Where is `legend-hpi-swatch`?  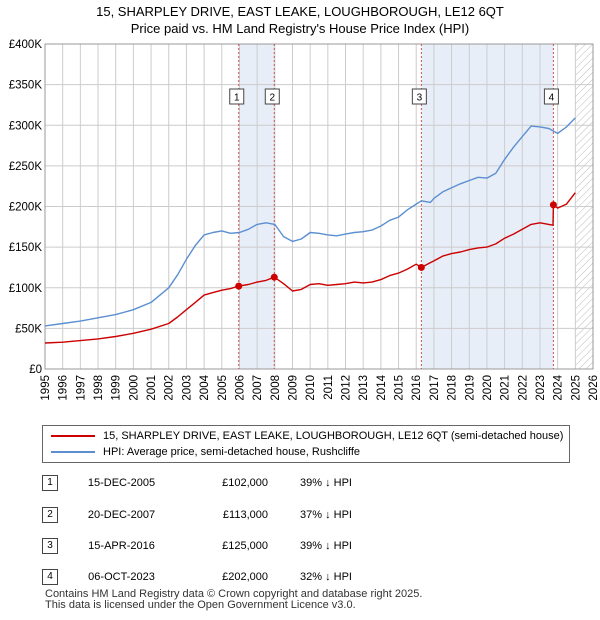 legend-hpi-swatch is located at coordinates (73, 452).